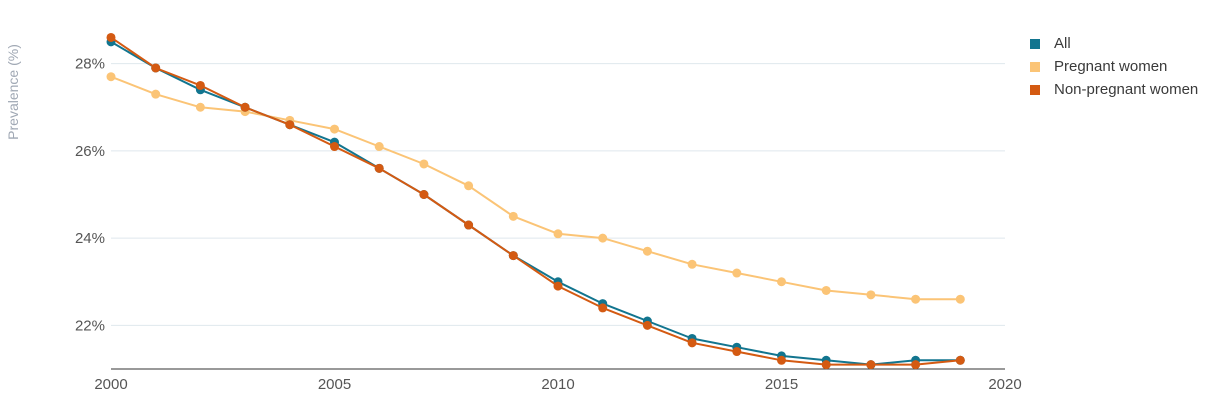 The width and height of the screenshot is (1230, 403). I want to click on point-non-pregnant-women-2000, so click(111, 37).